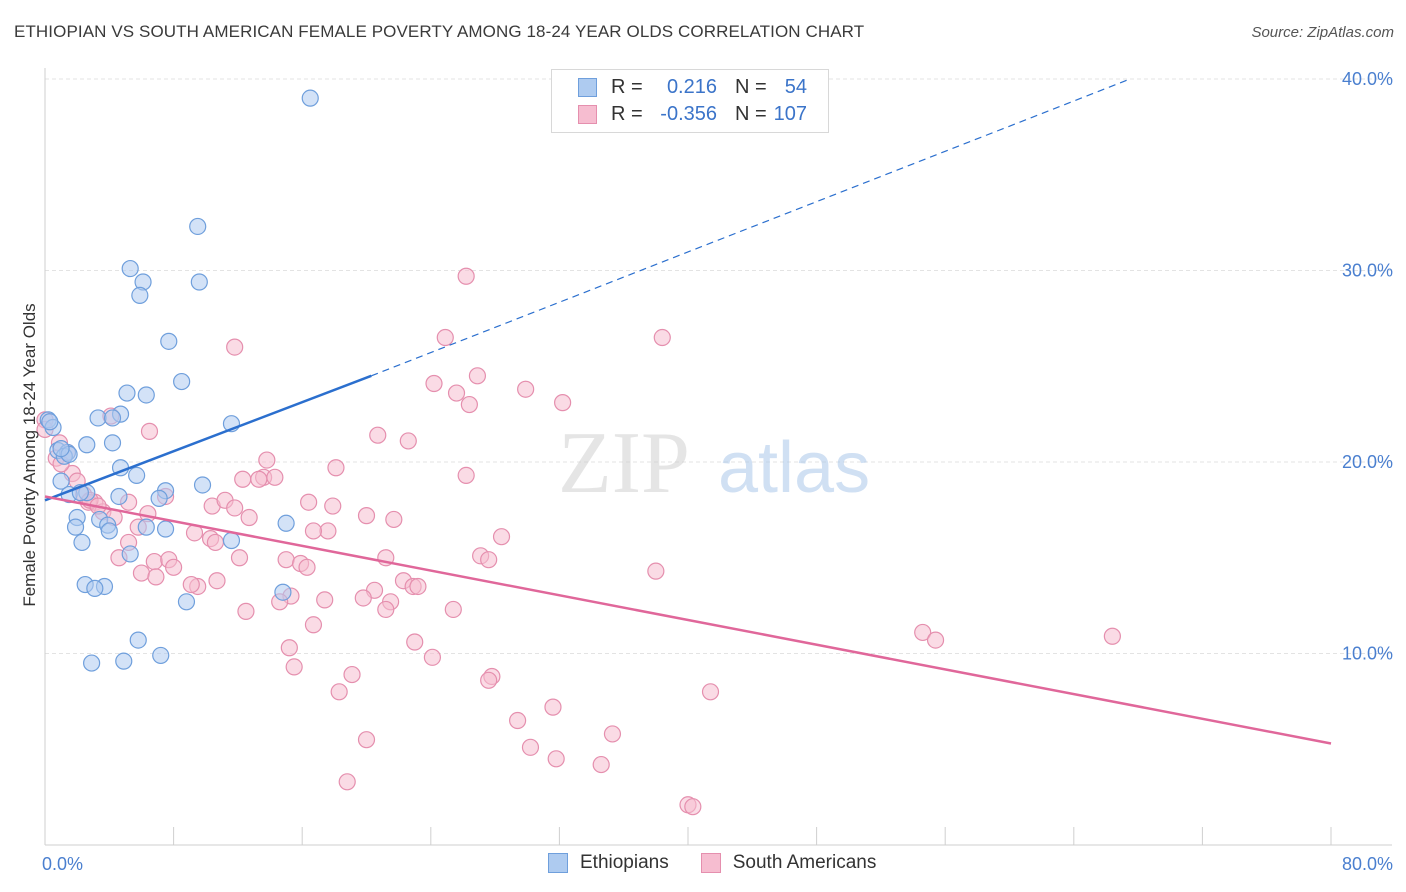 The height and width of the screenshot is (892, 1406). What do you see at coordinates (794, 468) in the screenshot?
I see `watermark-atlas: atlas` at bounding box center [794, 468].